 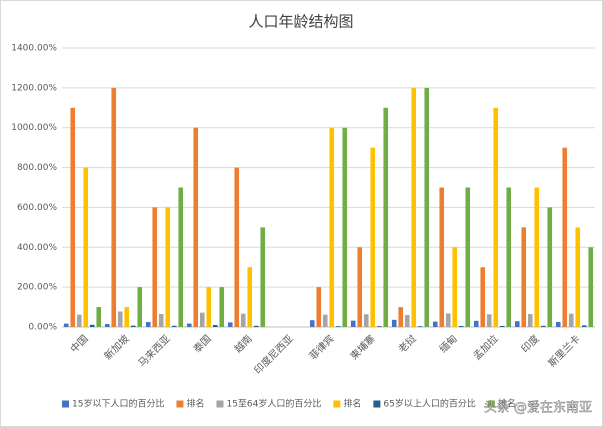 What do you see at coordinates (37, 208) in the screenshot?
I see `y-tick-label: 600.00%` at bounding box center [37, 208].